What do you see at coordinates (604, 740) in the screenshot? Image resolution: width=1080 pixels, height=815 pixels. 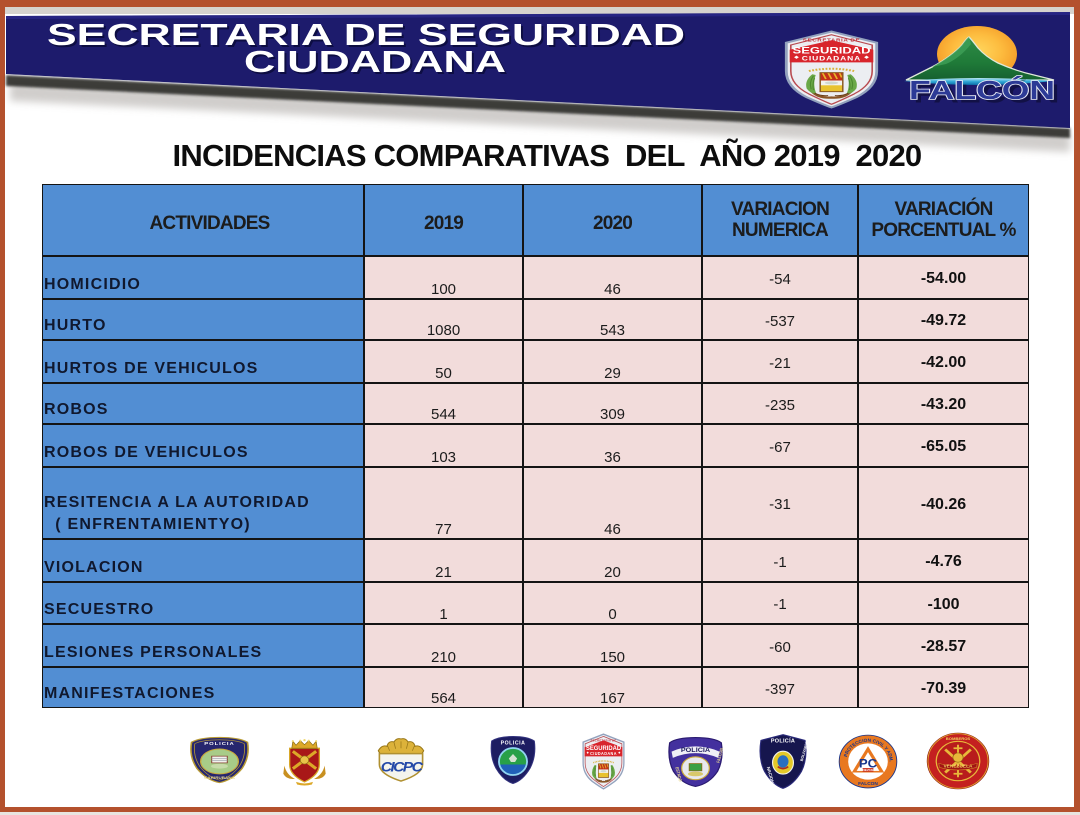 I see `svg-text: SECRETARIA DE` at bounding box center [604, 740].